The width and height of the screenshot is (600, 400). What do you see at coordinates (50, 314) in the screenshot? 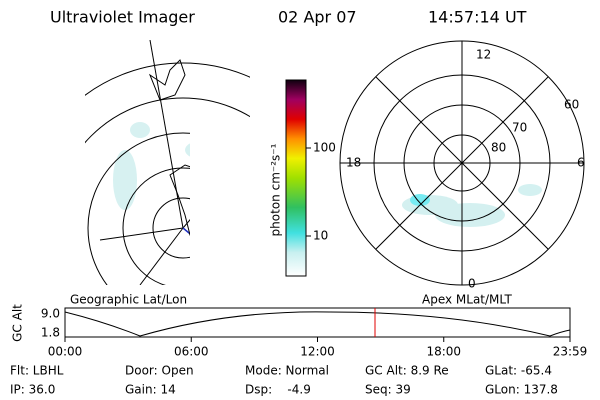
I see `timeline-y-tick: 9.0` at bounding box center [50, 314].